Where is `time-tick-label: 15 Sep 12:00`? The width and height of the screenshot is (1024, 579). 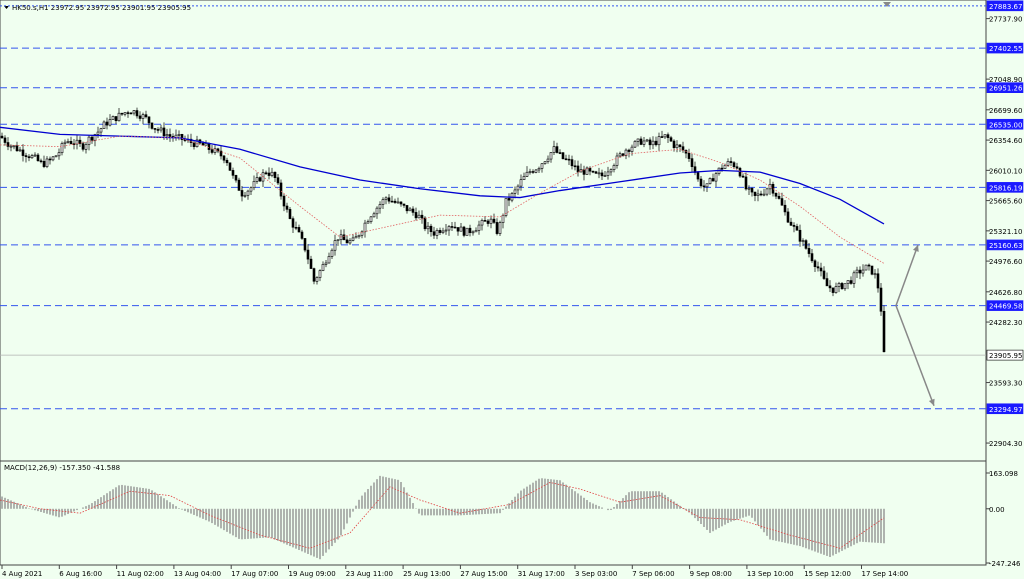
time-tick-label: 15 Sep 12:00 is located at coordinates (827, 574).